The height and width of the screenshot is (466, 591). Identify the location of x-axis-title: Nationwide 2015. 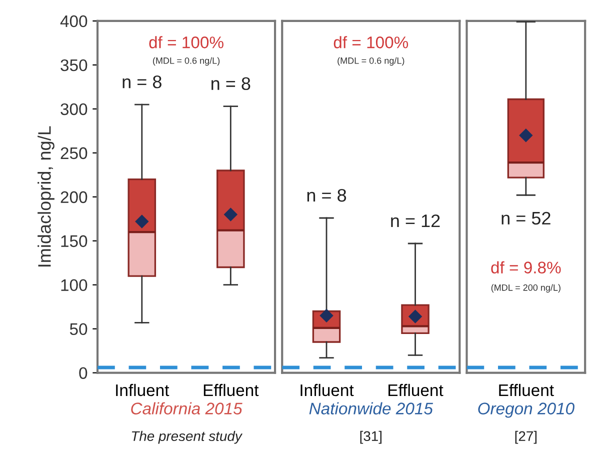
(371, 408).